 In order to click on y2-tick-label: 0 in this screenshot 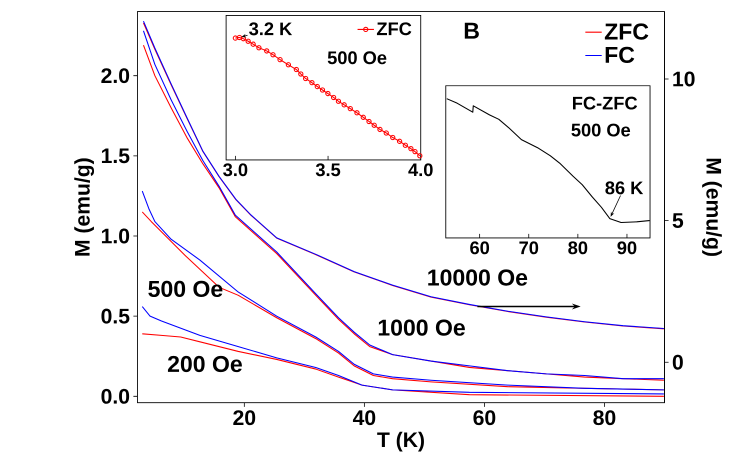, I will do `click(677, 362)`.